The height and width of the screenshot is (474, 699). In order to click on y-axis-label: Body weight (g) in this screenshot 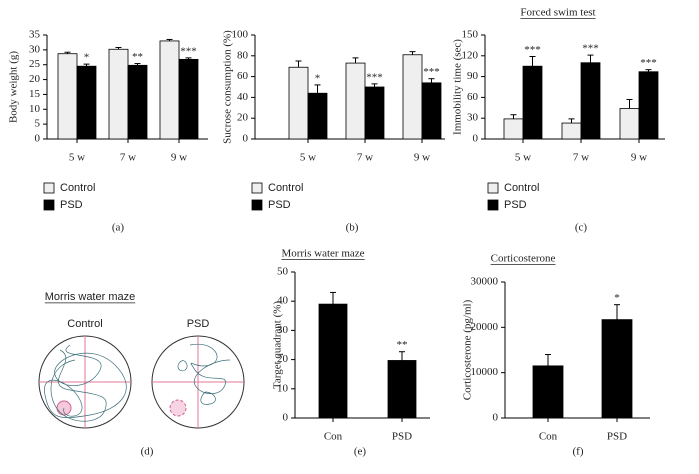, I will do `click(14, 87)`.